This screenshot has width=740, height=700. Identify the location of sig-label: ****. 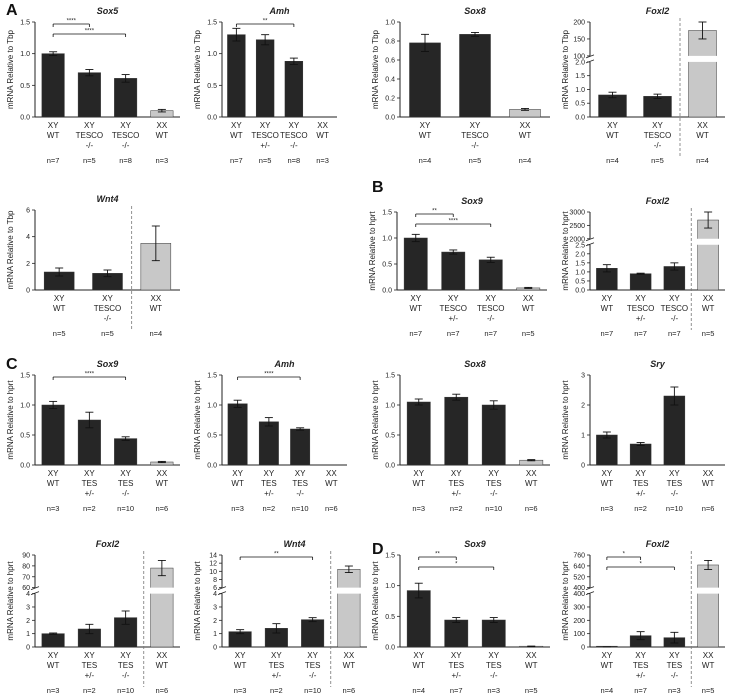
(269, 375).